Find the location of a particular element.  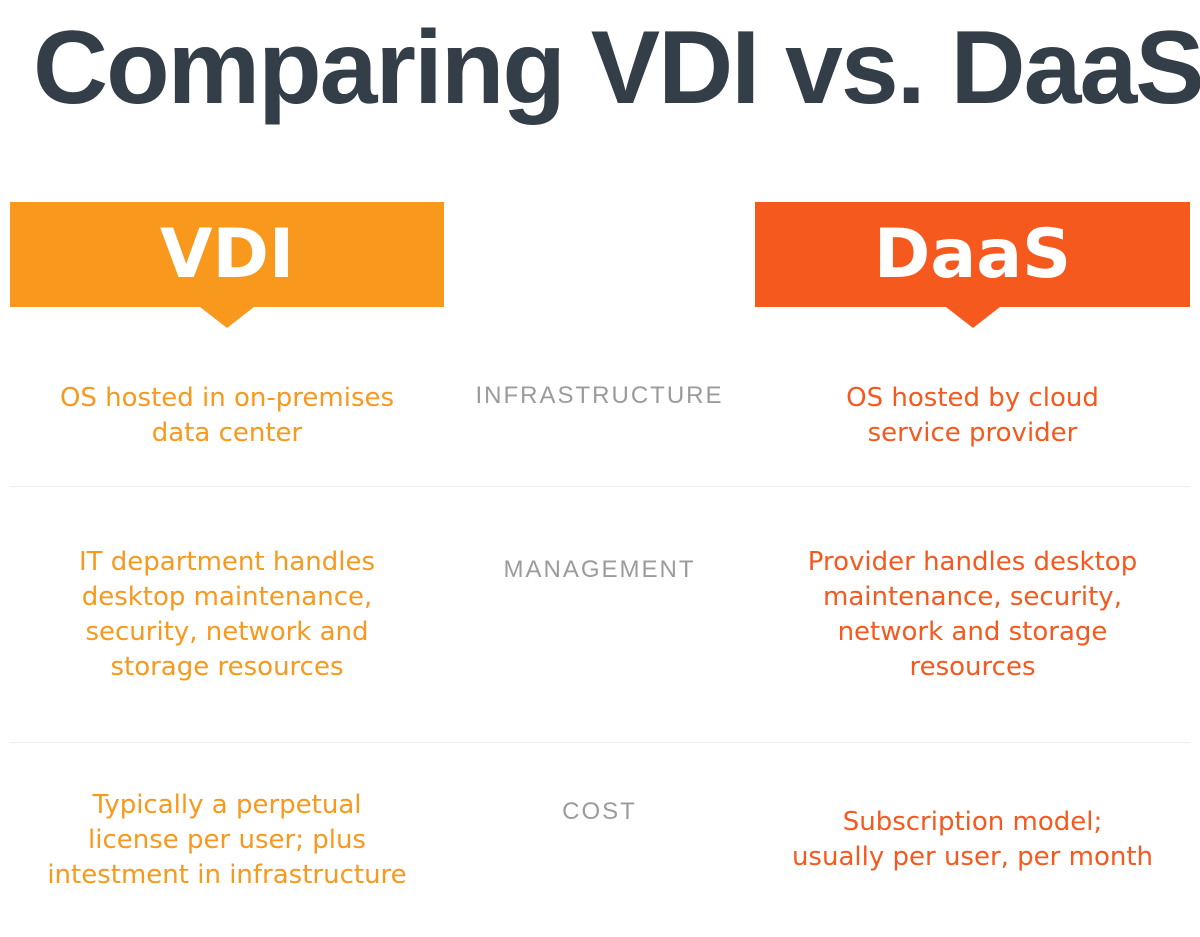

management-label-cell: MANAGEMENT is located at coordinates (599, 614).